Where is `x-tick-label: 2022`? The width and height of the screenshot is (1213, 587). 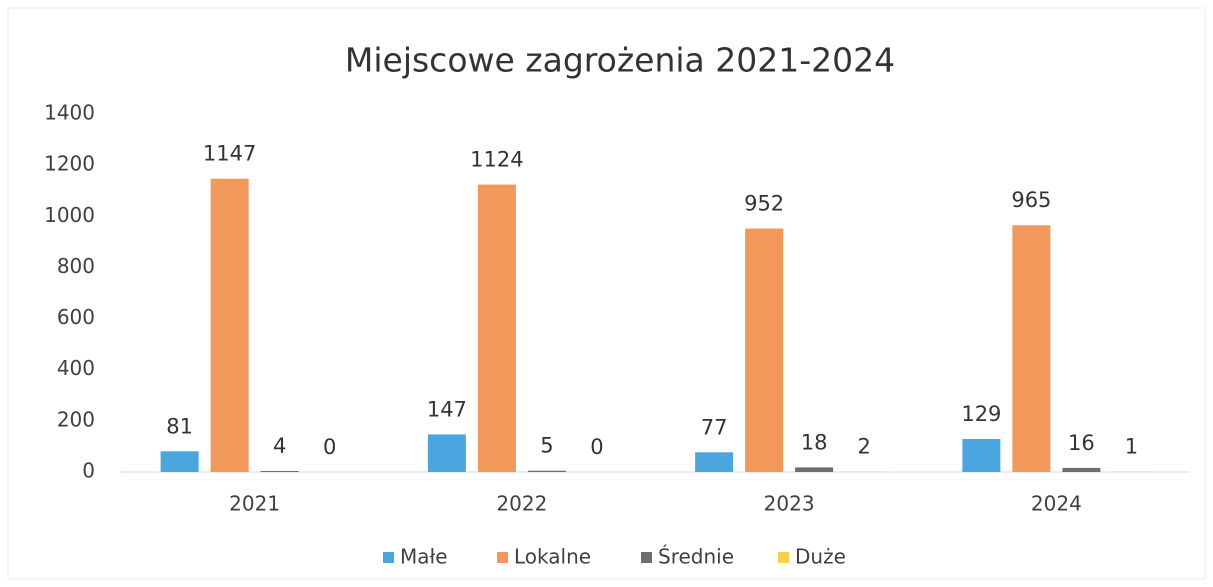
x-tick-label: 2022 is located at coordinates (521, 504).